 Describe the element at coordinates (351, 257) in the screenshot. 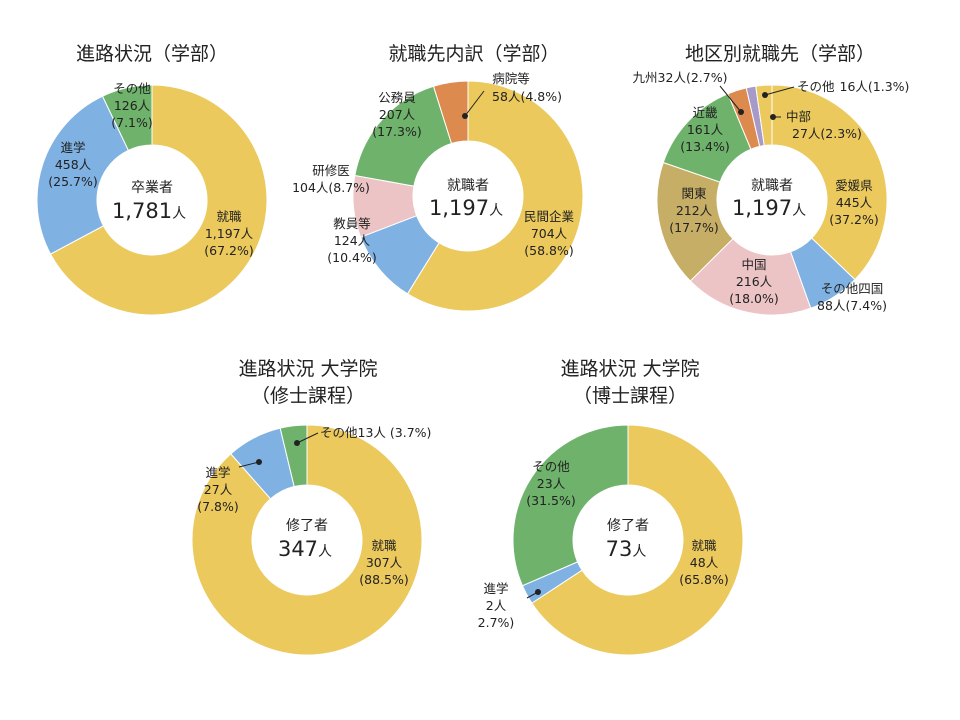

I see `slice-label-pct: (10.4%)` at that location.